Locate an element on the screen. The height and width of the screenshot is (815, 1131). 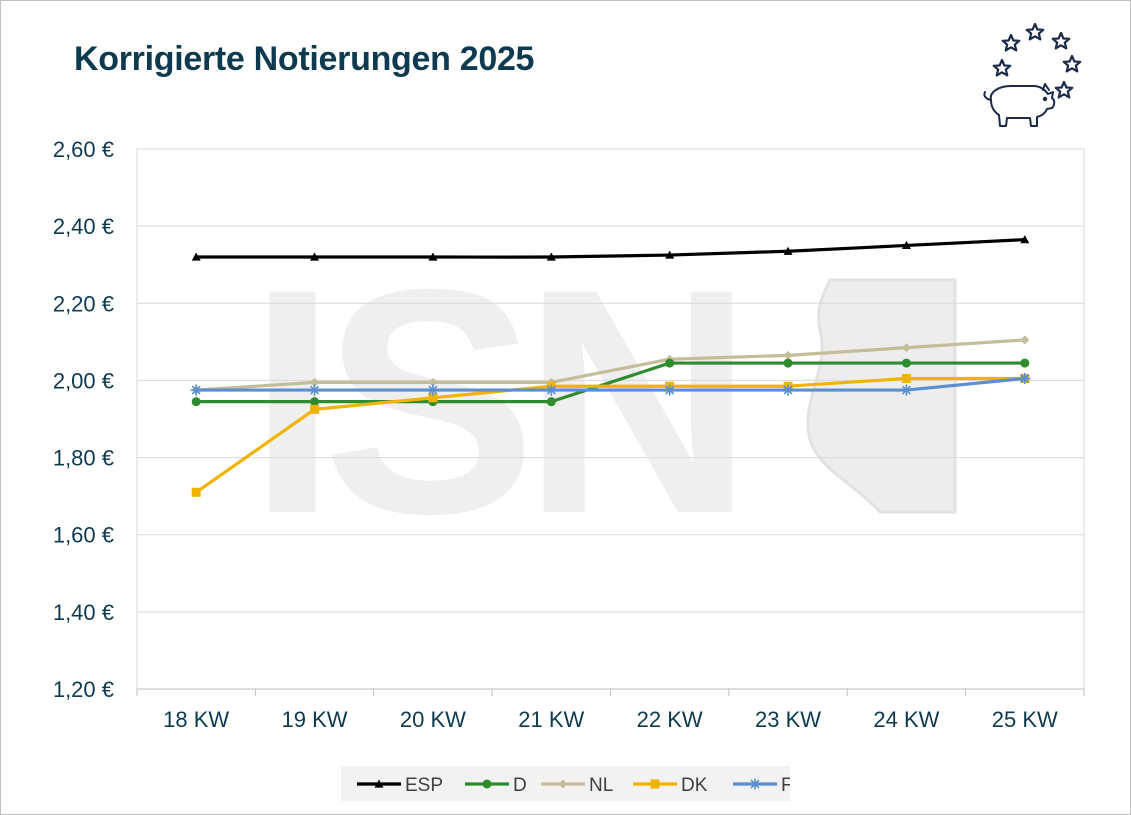
legend-label-dk: DK is located at coordinates (694, 785).